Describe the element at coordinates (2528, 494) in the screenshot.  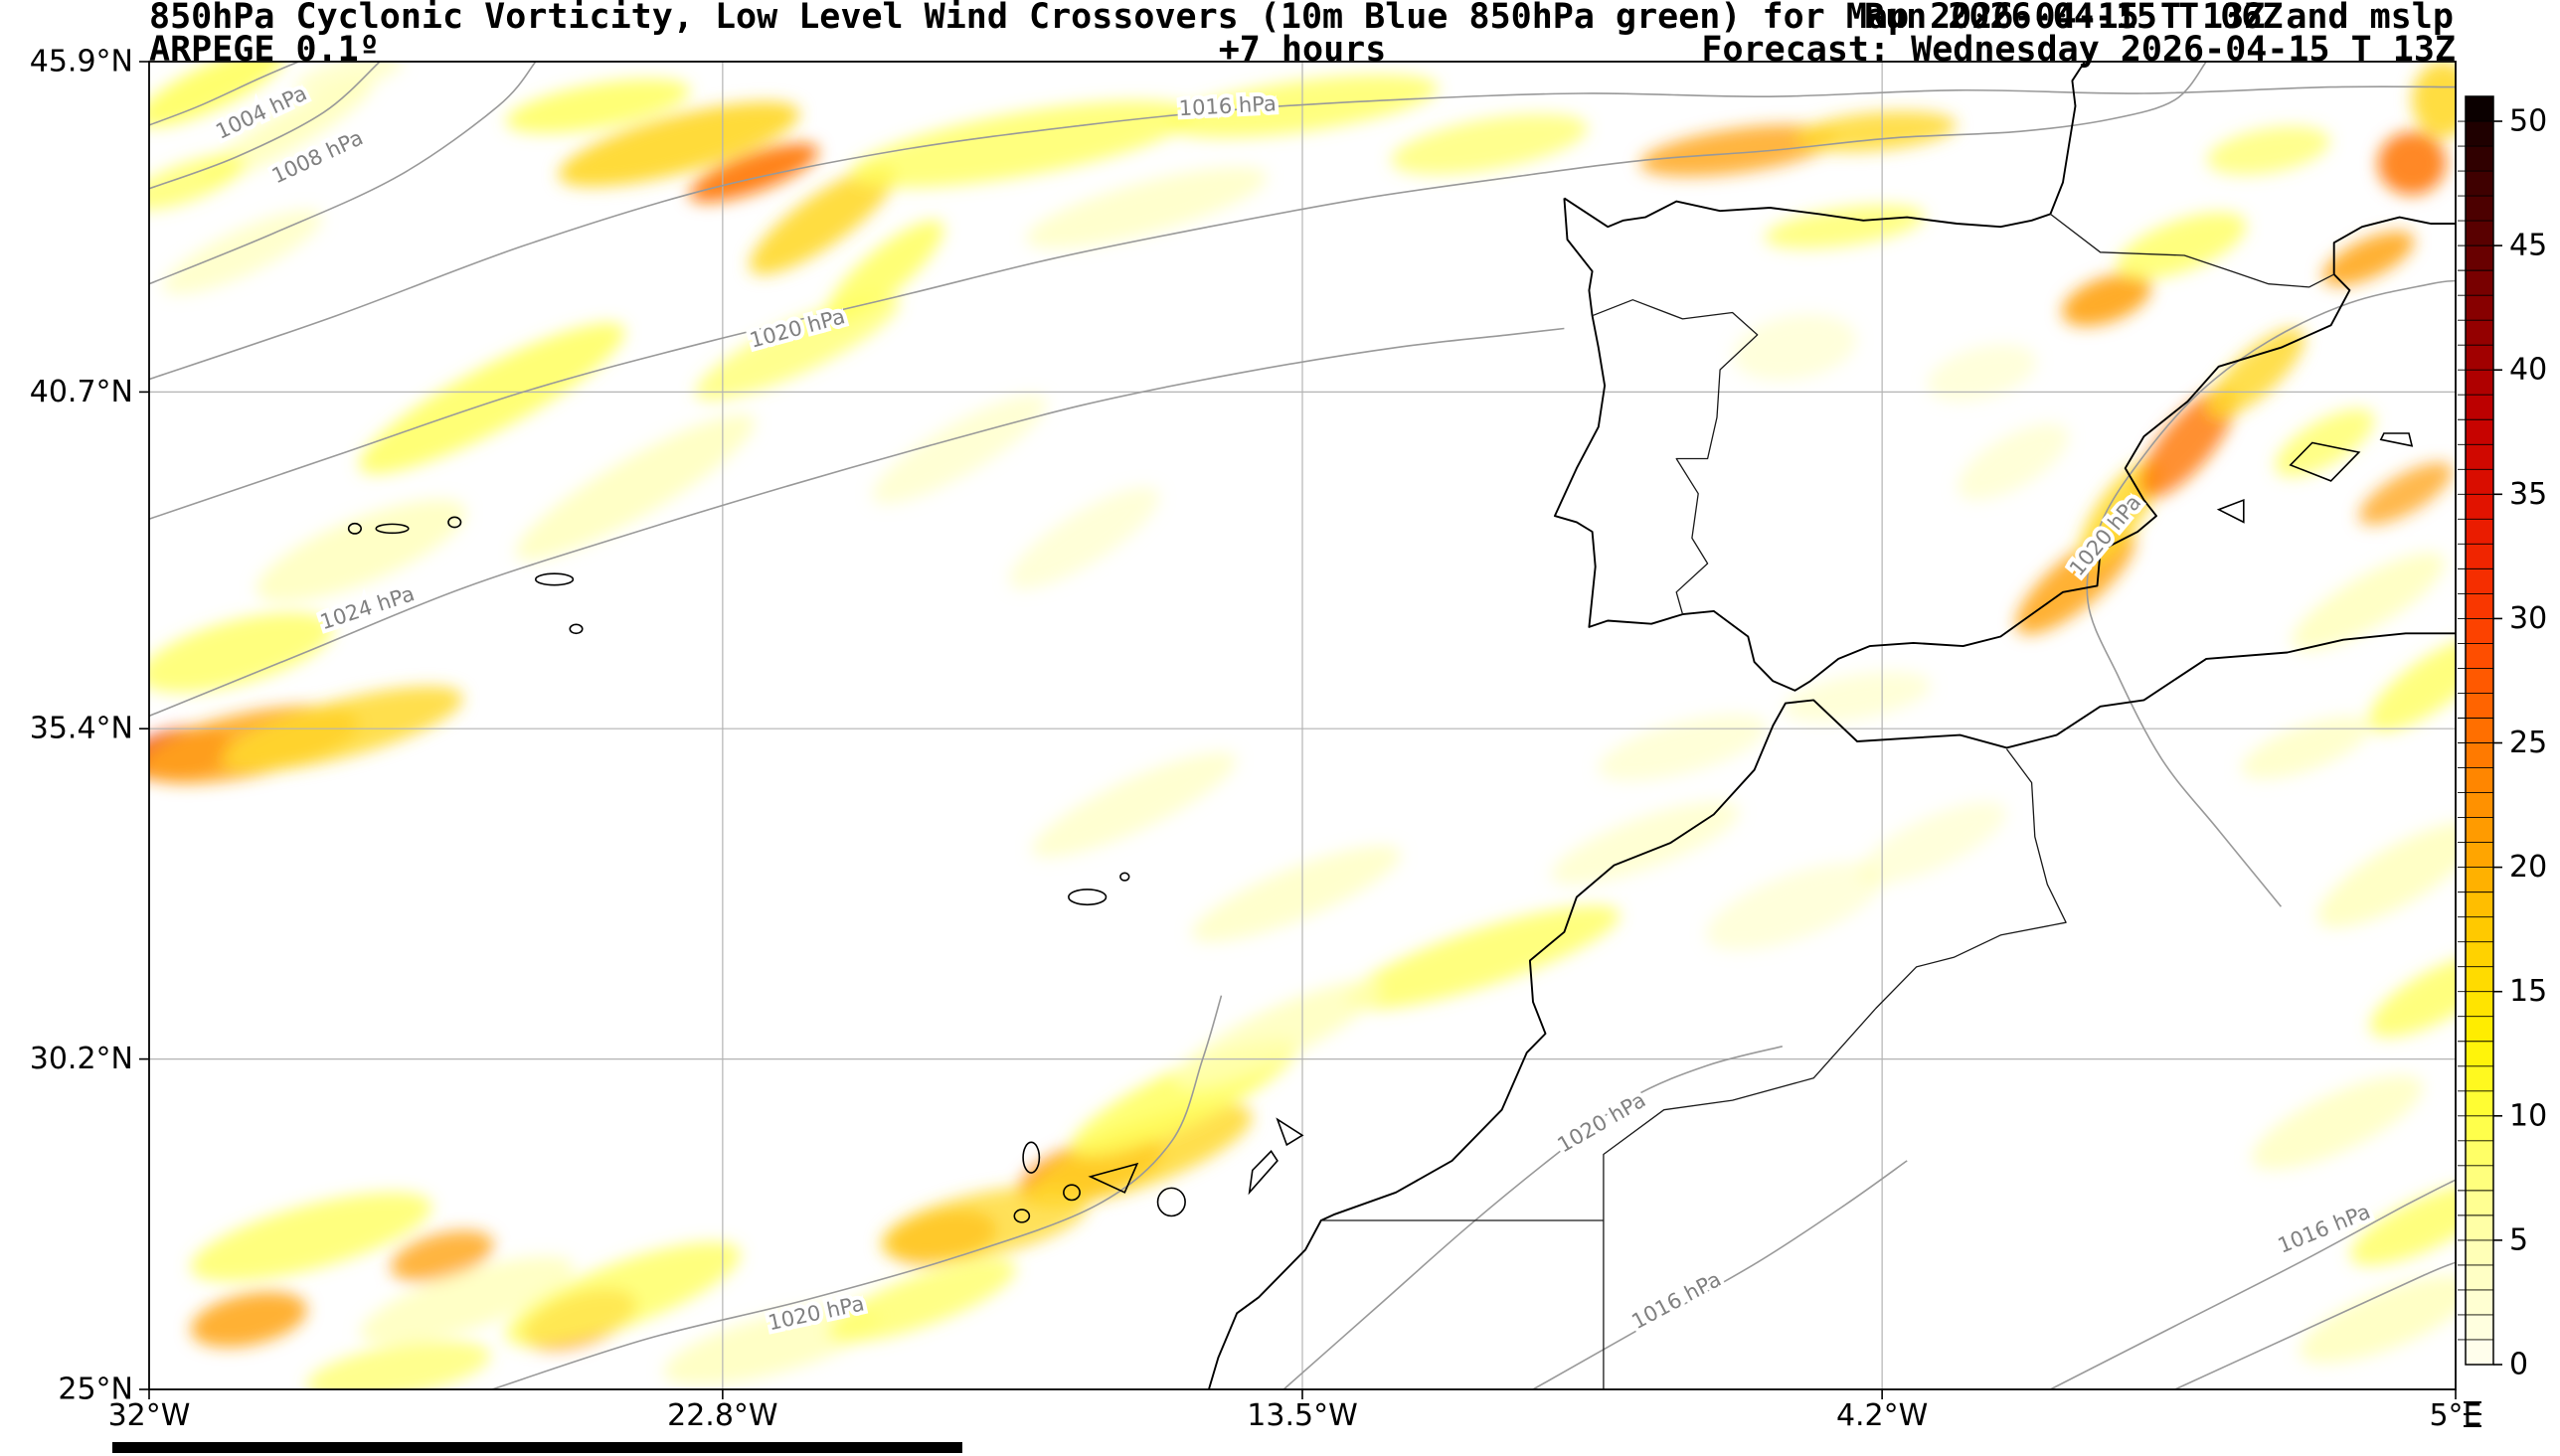
I see `colorbar-tick-label: 35` at that location.